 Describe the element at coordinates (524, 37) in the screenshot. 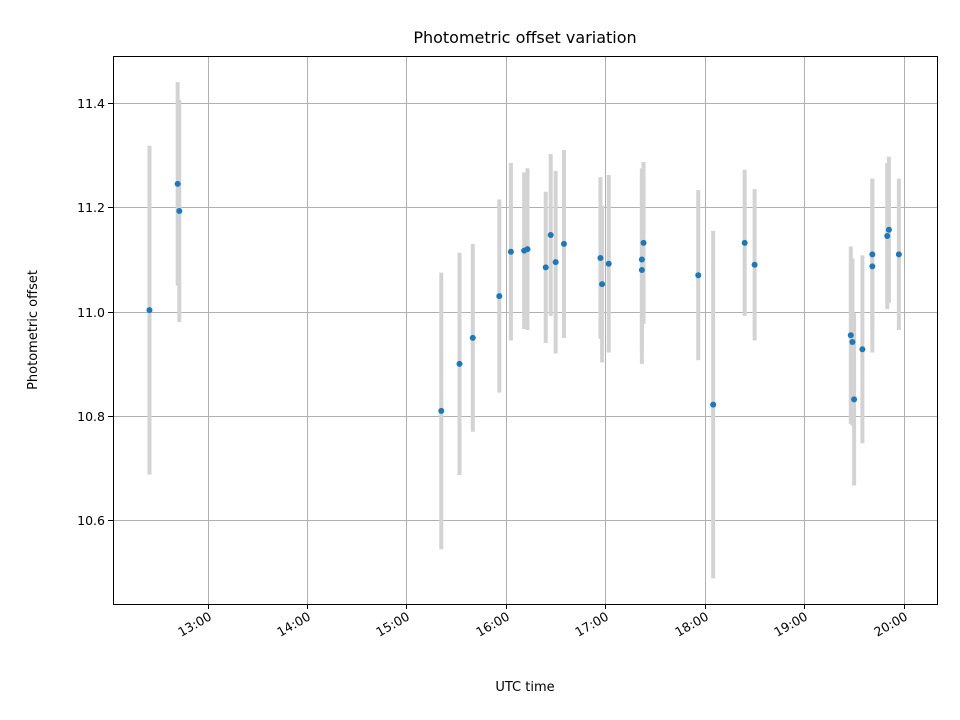

I see `chart-title: Photometric offset variation` at that location.